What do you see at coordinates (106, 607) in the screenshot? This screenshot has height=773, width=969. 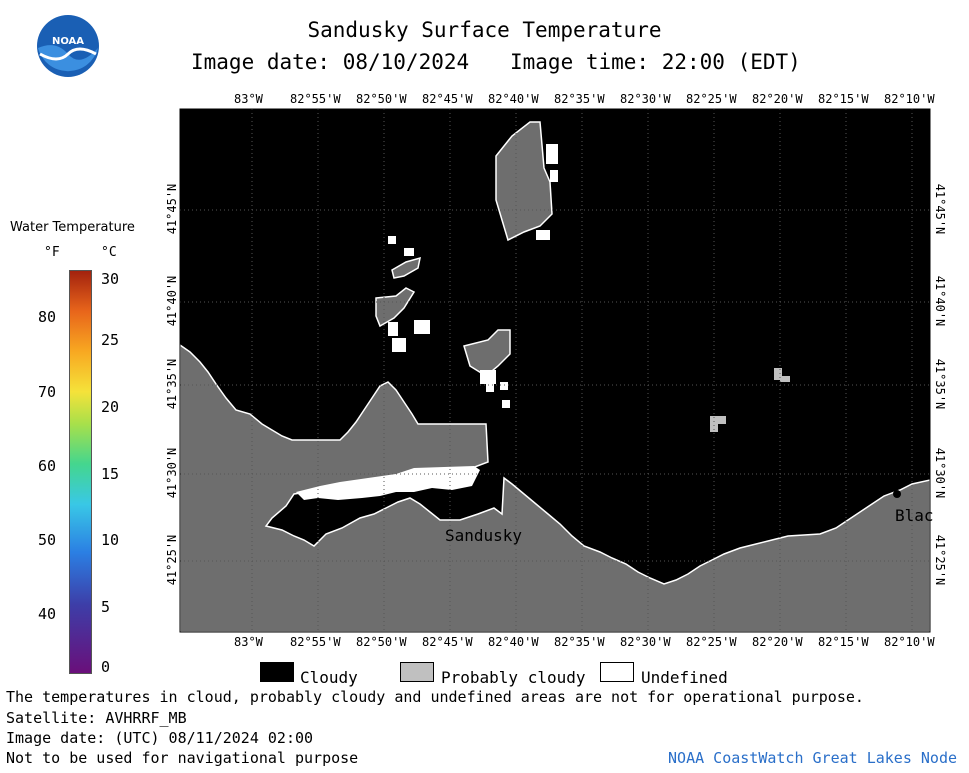 I see `colorbar-c-tick: 5` at bounding box center [106, 607].